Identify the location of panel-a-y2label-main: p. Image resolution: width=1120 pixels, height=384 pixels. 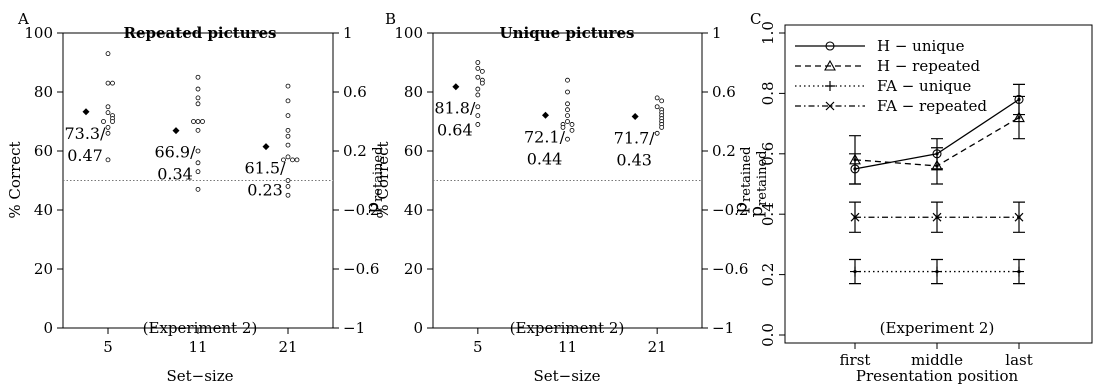
(372, 208).